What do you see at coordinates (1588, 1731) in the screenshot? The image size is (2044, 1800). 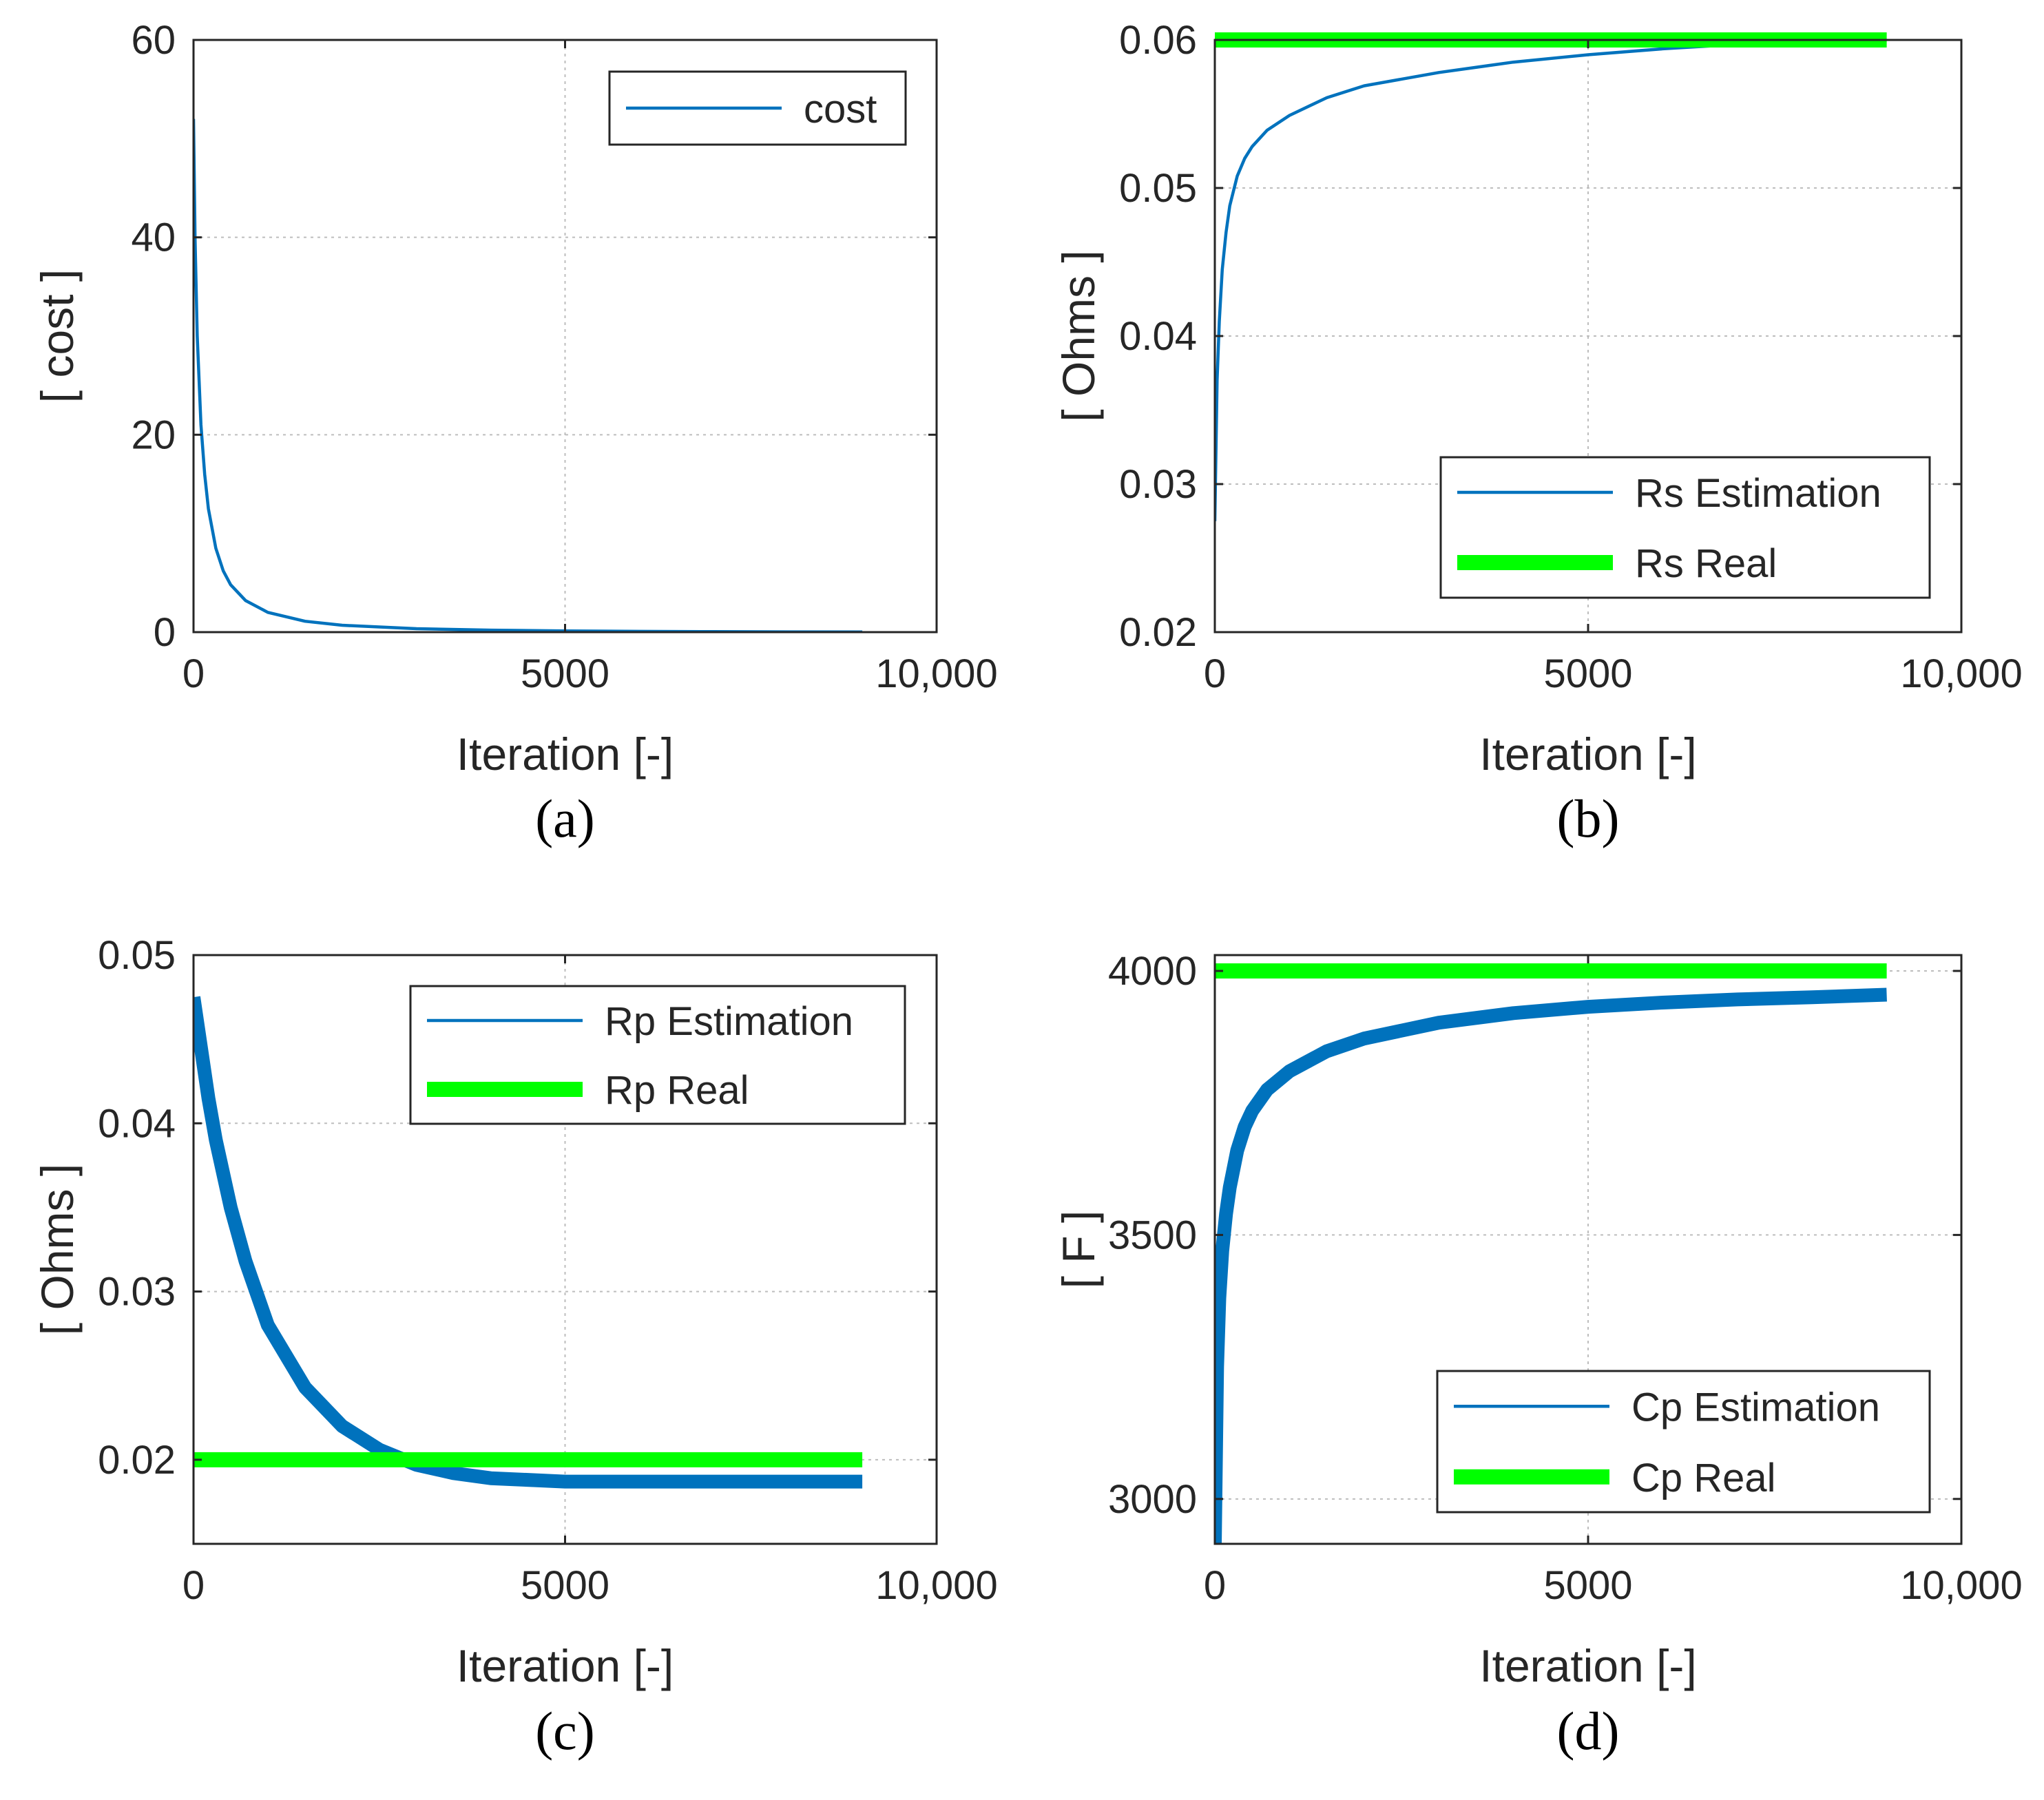 I see `panel-caption: (d)` at bounding box center [1588, 1731].